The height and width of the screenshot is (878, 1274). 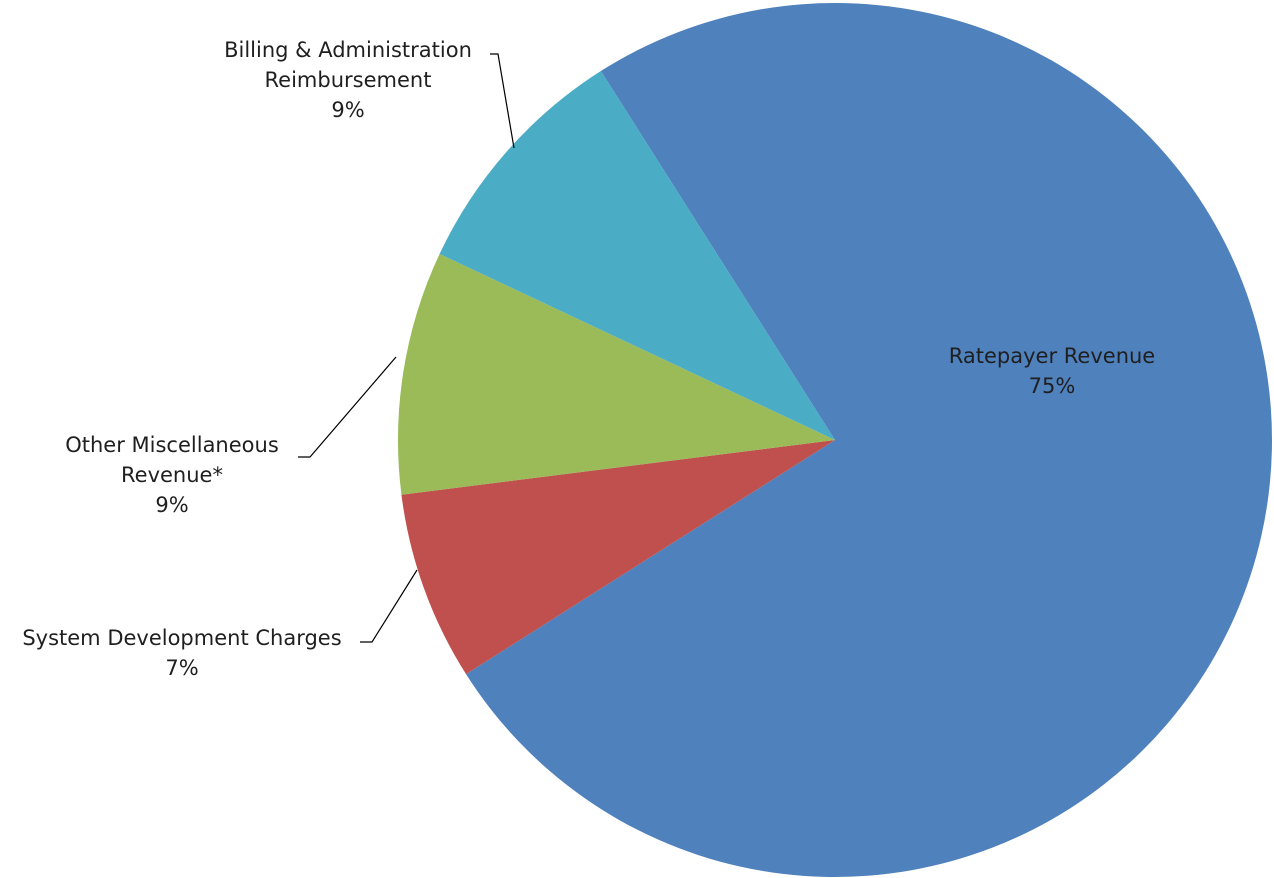 I want to click on label-other-pct: 9%, so click(x=171, y=505).